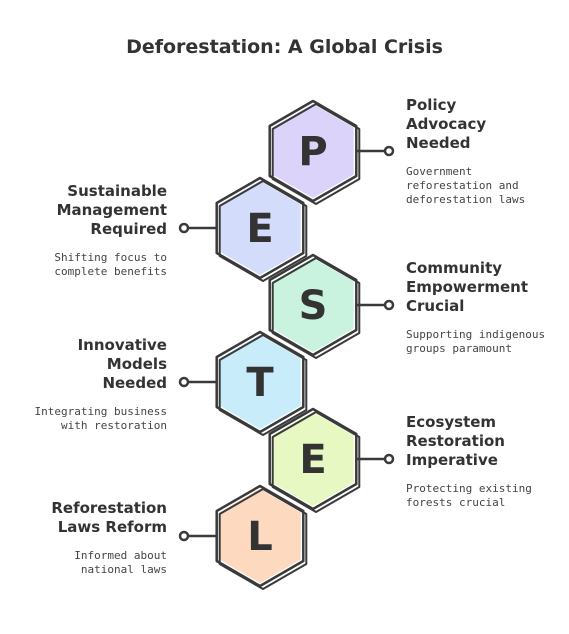 The width and height of the screenshot is (569, 634). I want to click on hexagon-e2-letter: E, so click(312, 460).